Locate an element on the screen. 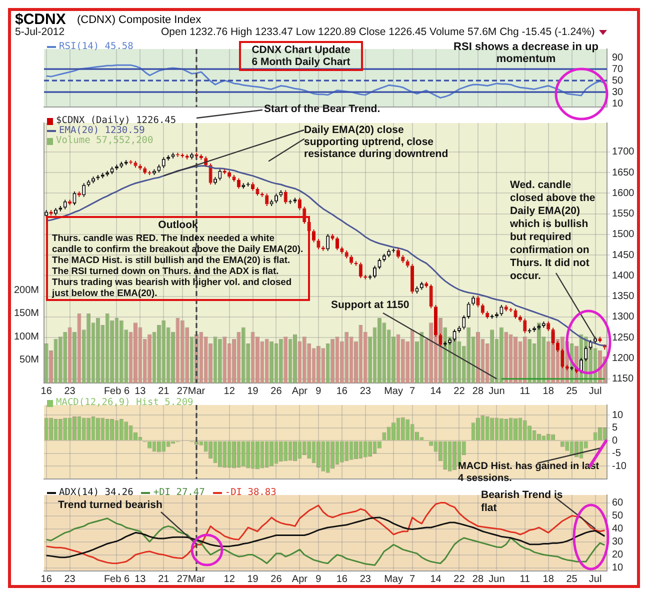  y-tick-label: -10 is located at coordinates (619, 466).